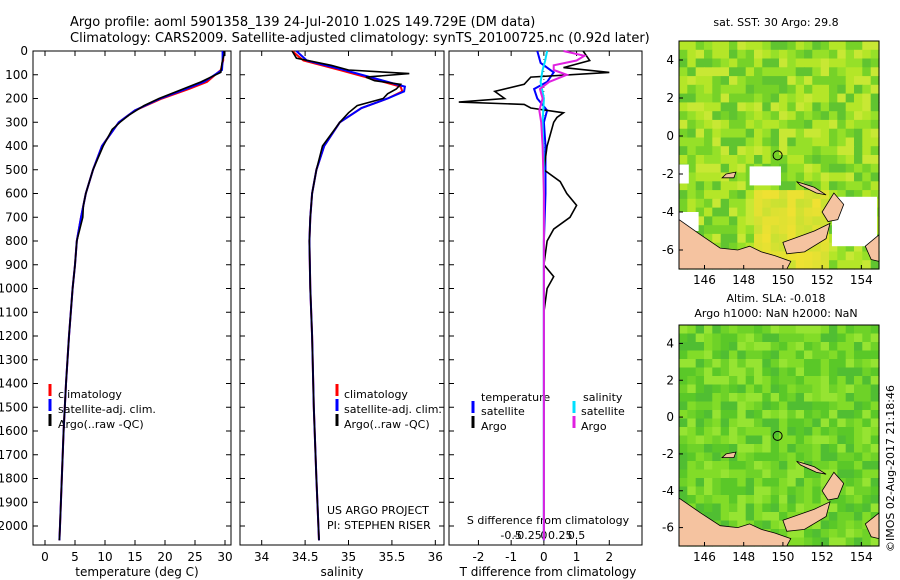 The height and width of the screenshot is (580, 900). What do you see at coordinates (14, 336) in the screenshot?
I see `y-tick-label: 1200` at bounding box center [14, 336].